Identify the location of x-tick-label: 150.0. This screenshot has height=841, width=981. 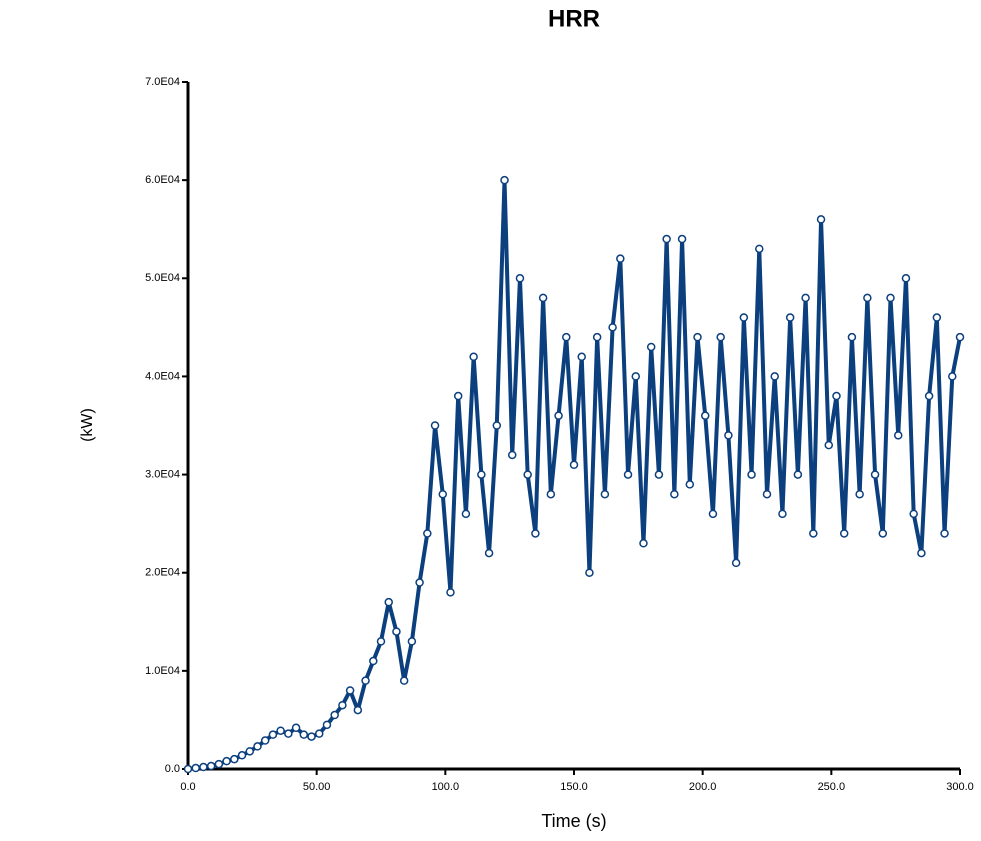
(574, 787).